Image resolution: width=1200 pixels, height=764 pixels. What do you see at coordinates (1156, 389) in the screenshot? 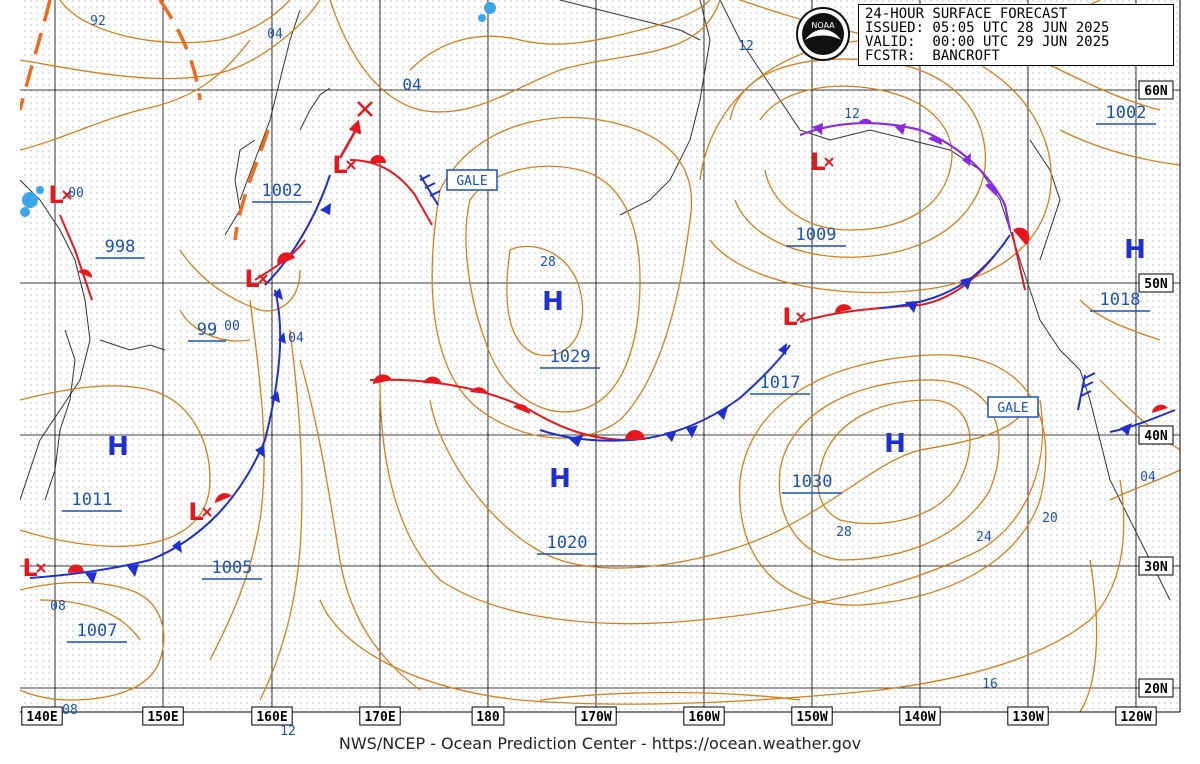
I see `latitude-labels: 60N 50N 40N 30N 20N` at bounding box center [1156, 389].